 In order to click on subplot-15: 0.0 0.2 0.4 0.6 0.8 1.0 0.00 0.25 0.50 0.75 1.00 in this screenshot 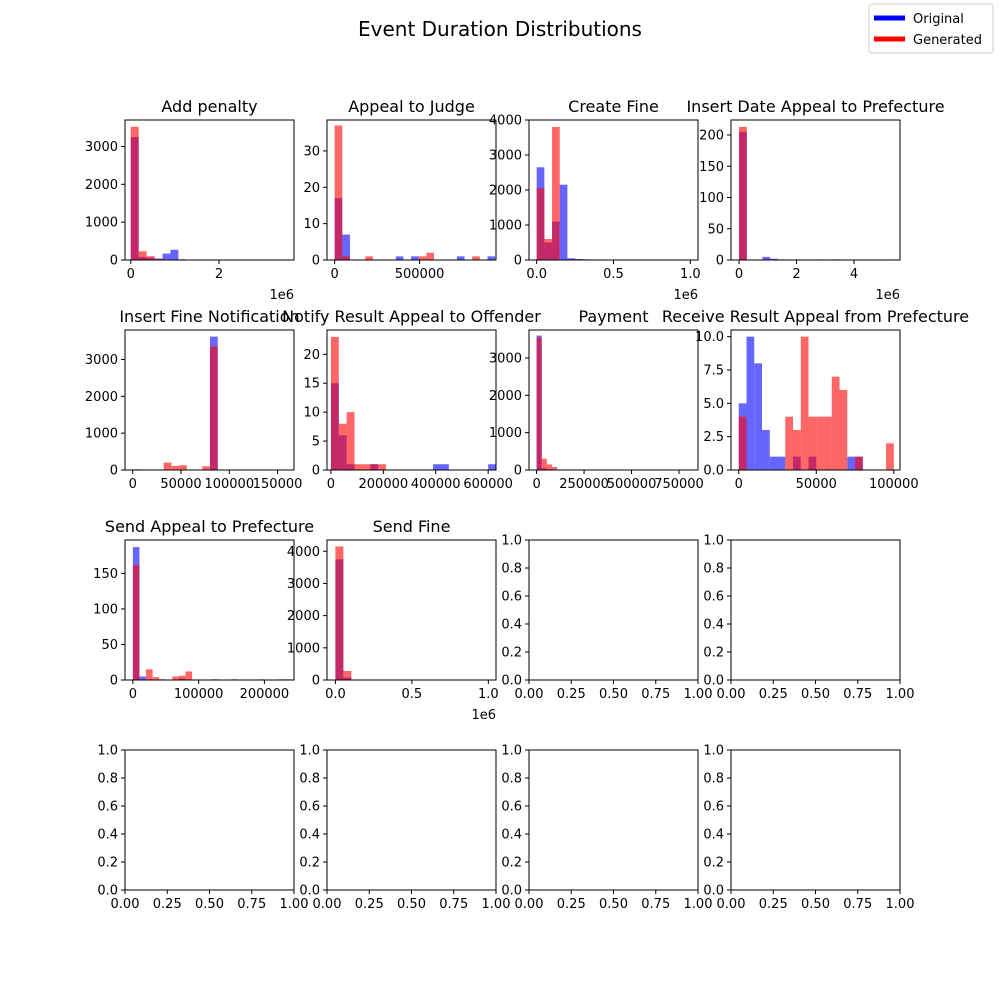, I will do `click(606, 828)`.